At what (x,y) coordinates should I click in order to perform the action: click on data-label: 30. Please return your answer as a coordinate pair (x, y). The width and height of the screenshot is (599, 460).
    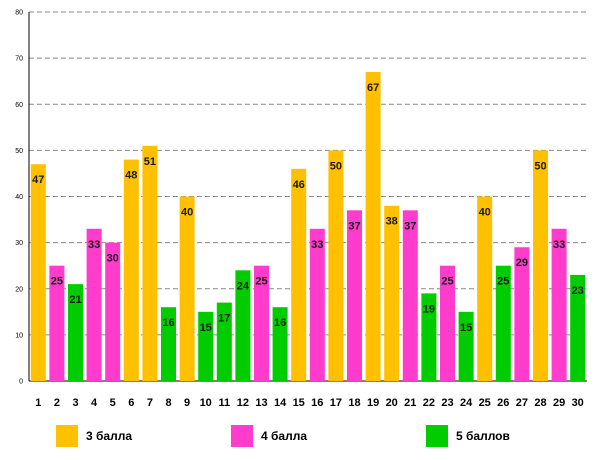
    Looking at the image, I should click on (113, 259).